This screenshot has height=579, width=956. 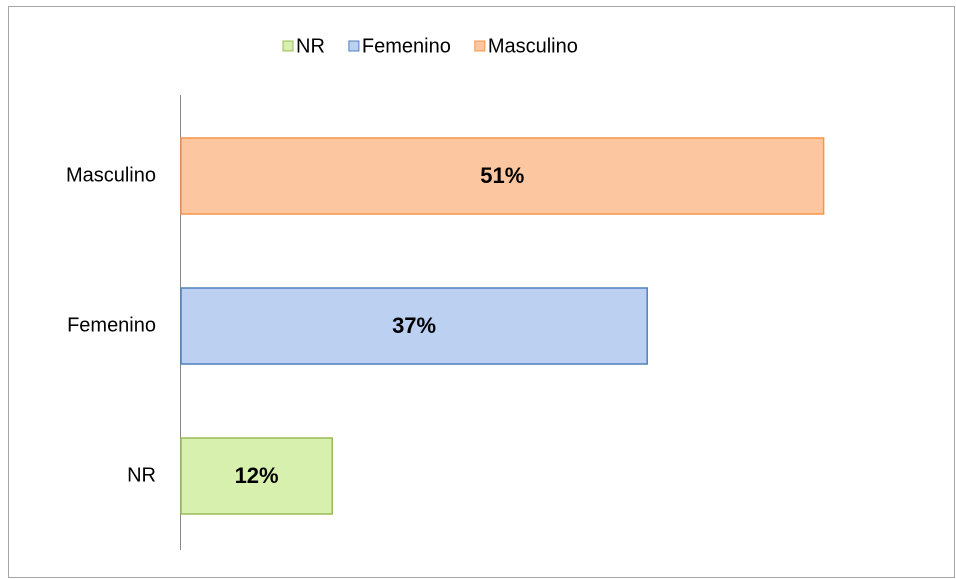 I want to click on category-label: Femenino, so click(x=111, y=325).